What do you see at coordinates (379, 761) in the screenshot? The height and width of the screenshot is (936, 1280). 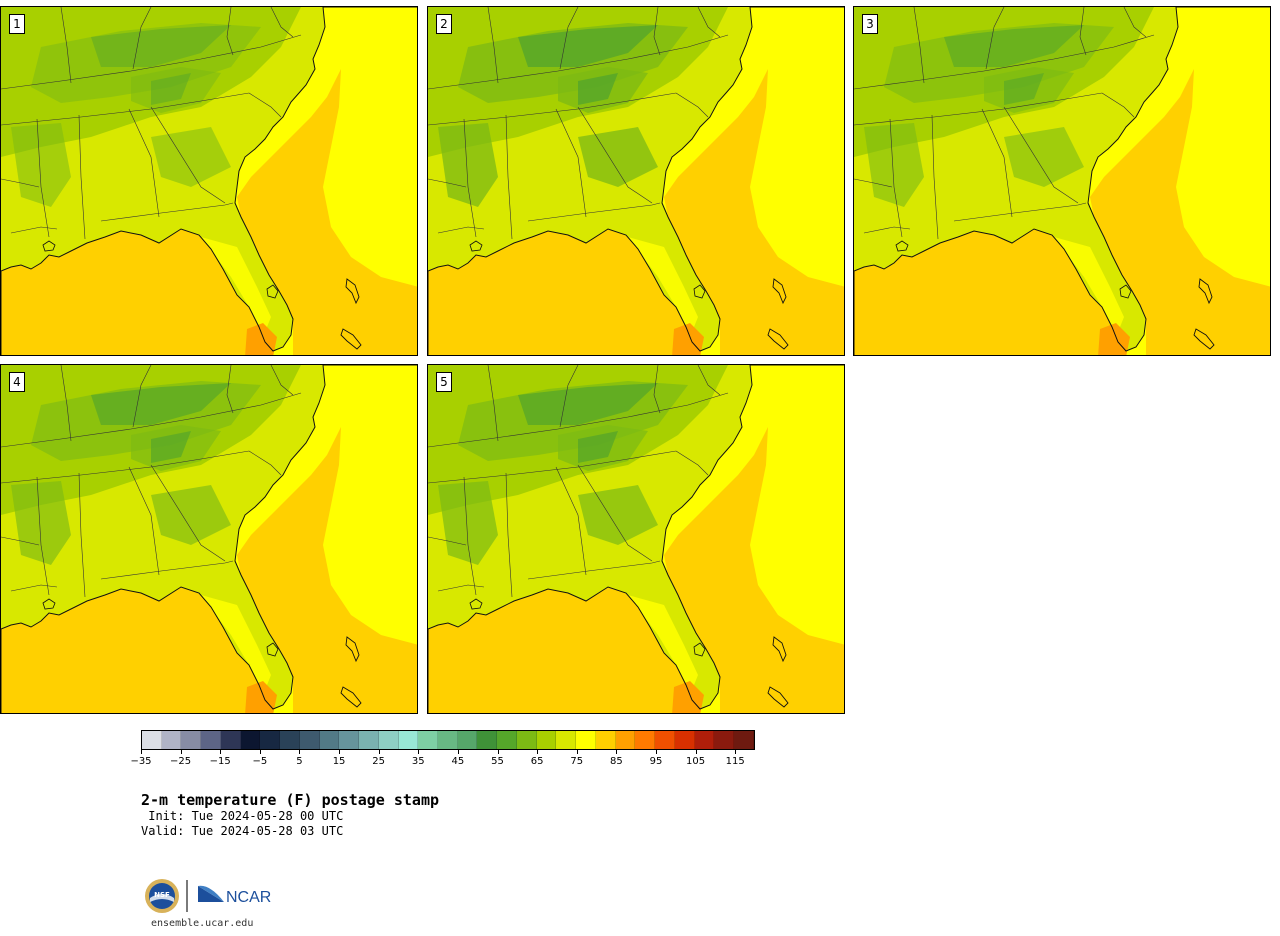 I see `colorbar-tick-label: 25` at bounding box center [379, 761].